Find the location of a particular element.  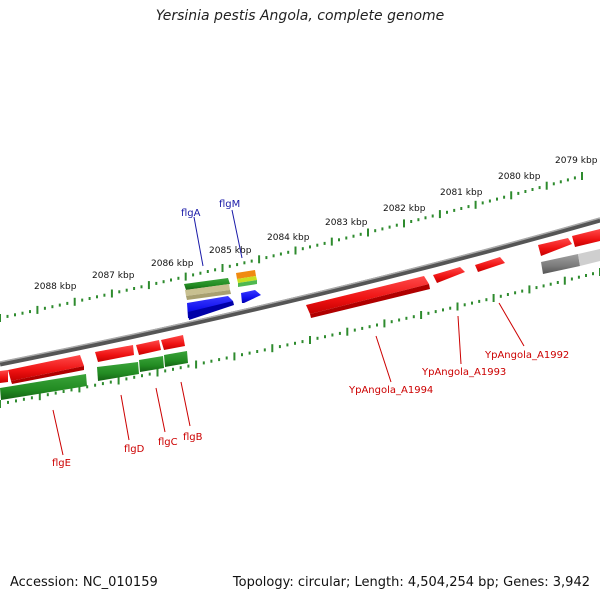

scale-label-2087: 2087 kbp is located at coordinates (113, 276).